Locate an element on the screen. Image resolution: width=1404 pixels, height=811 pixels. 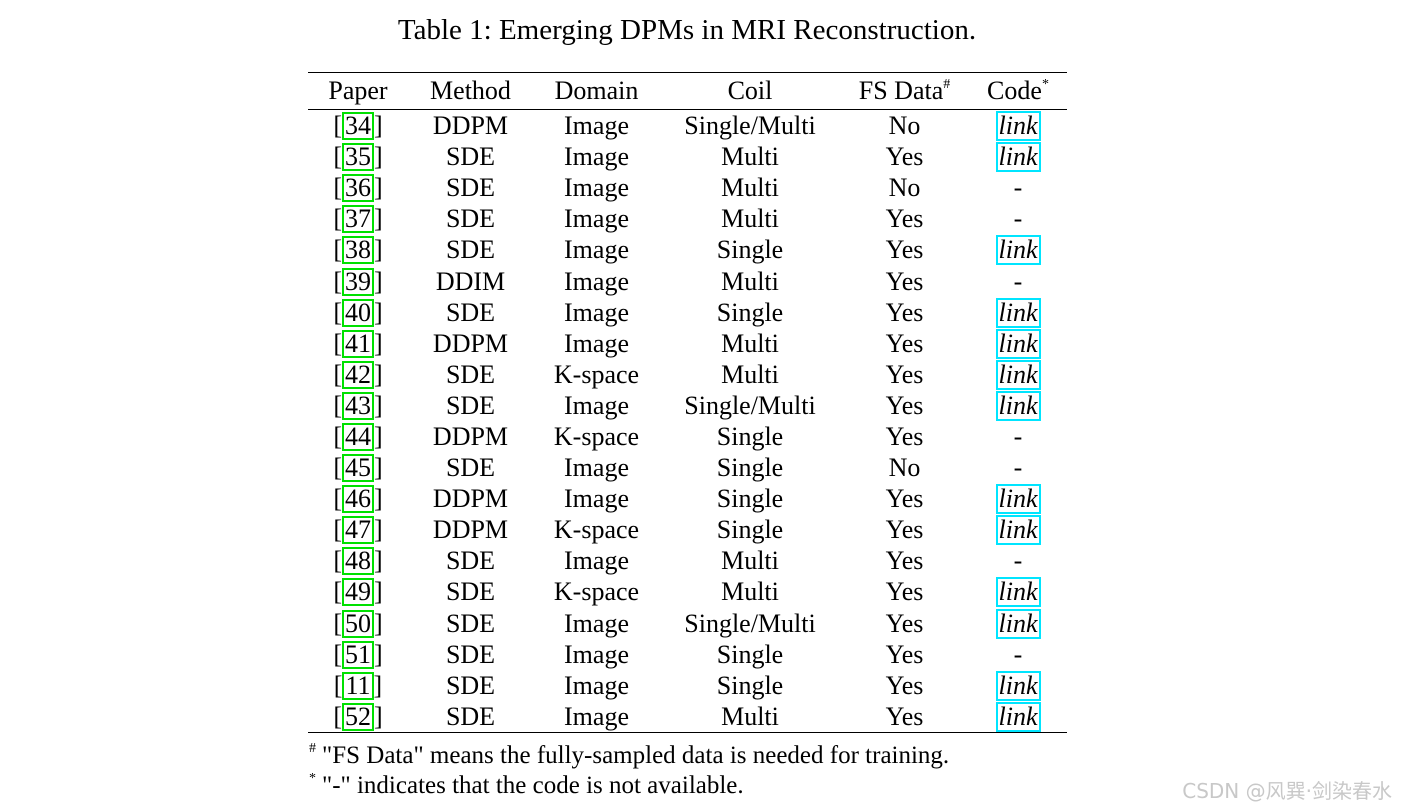
footnote-mark: # is located at coordinates (312, 748).